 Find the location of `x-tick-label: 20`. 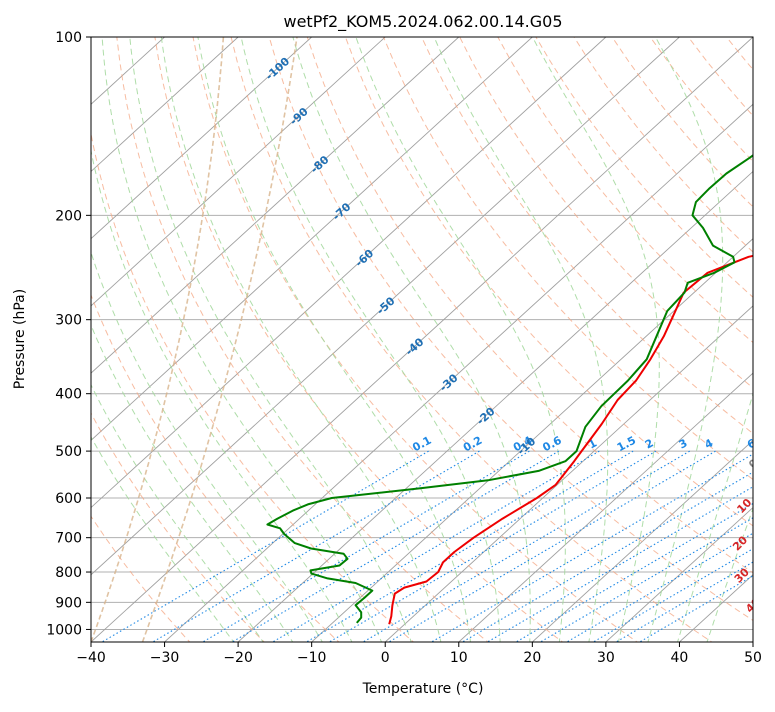

x-tick-label: 20 is located at coordinates (532, 658).